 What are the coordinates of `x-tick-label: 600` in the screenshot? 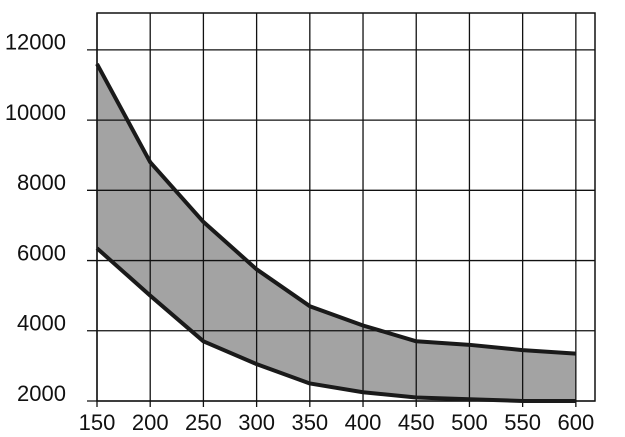 It's located at (575, 422).